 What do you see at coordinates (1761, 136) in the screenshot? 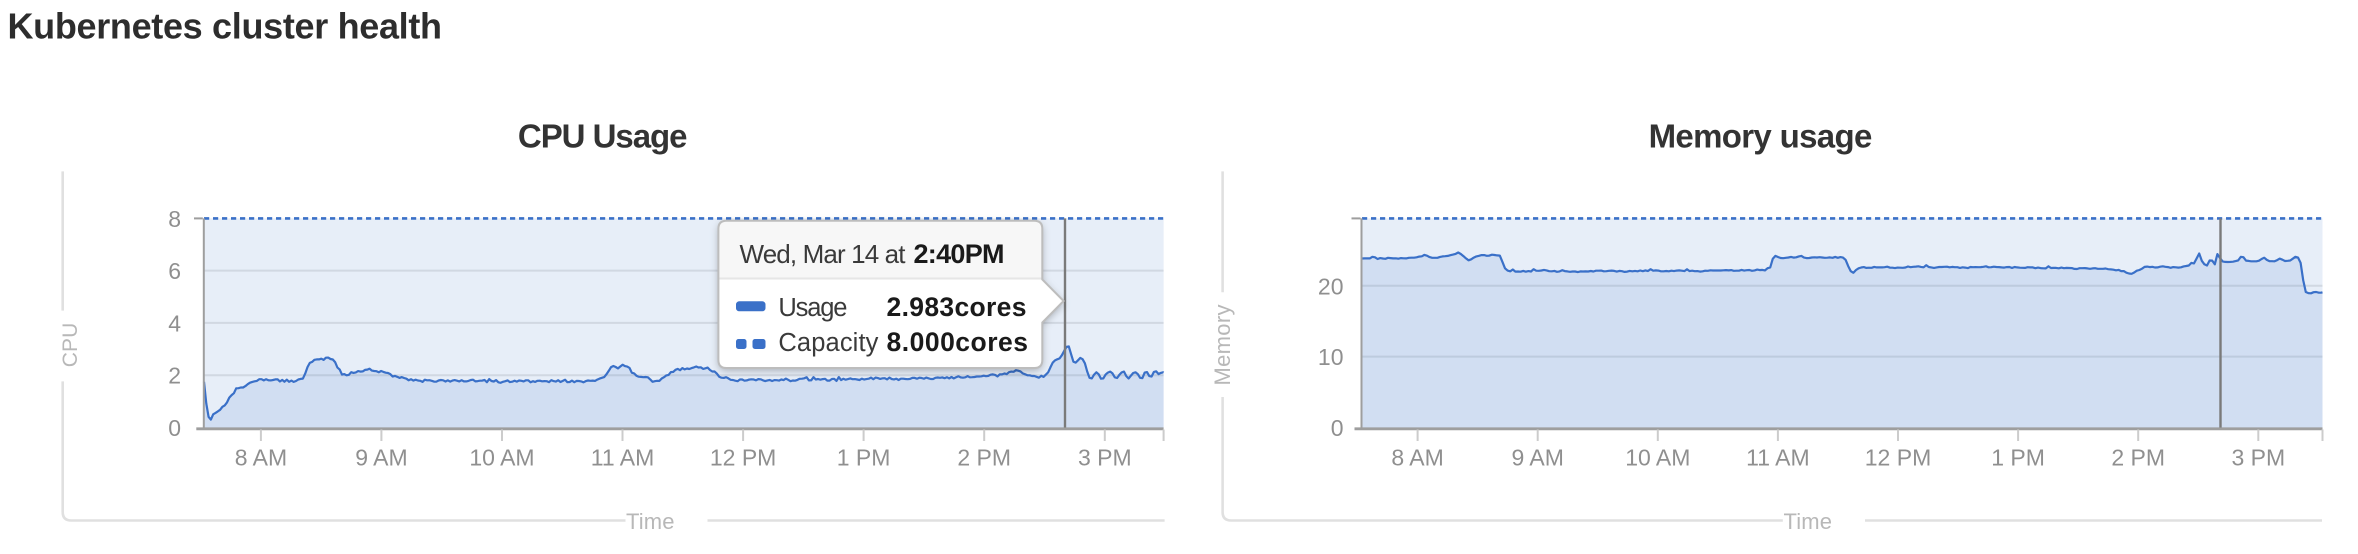
I see `svg-text: Memory usage` at bounding box center [1761, 136].